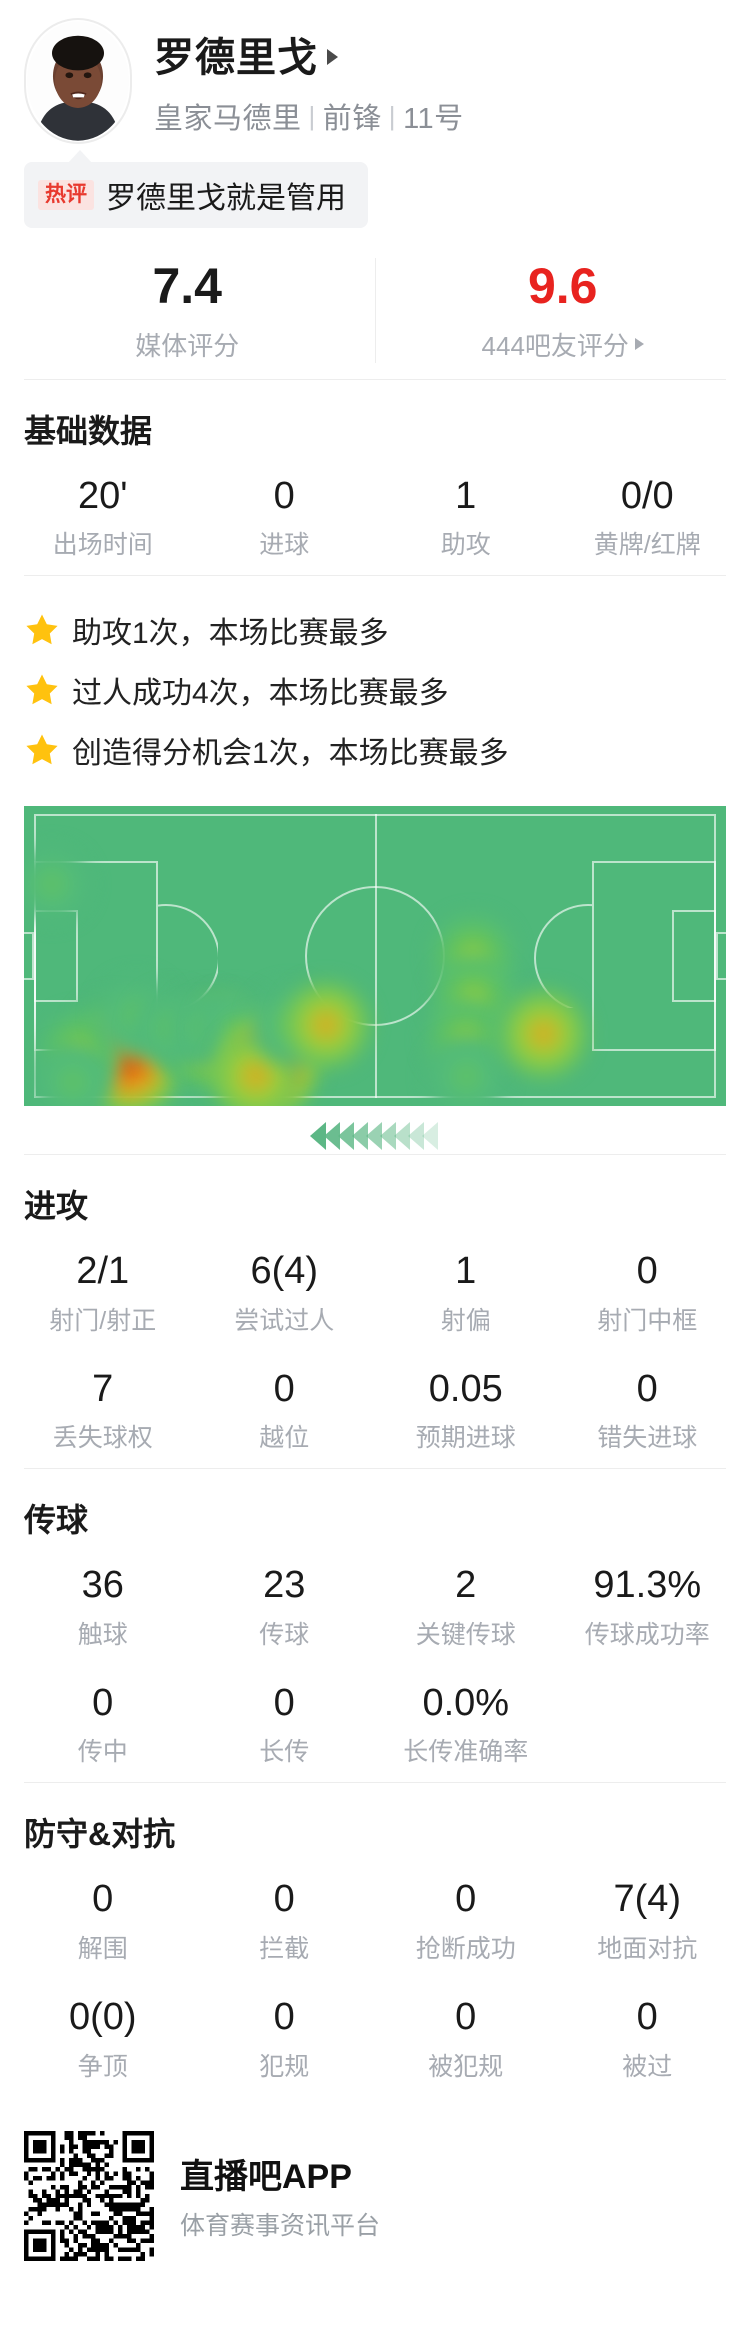 Image resolution: width=750 pixels, height=2351 pixels. I want to click on media-rating-value: 7.4, so click(187, 286).